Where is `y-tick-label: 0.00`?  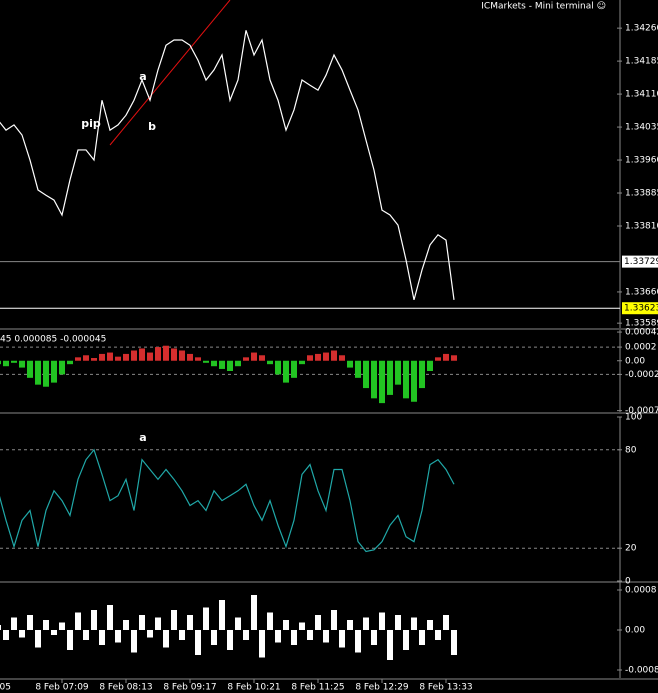
y-tick-label: 0.00 is located at coordinates (635, 631).